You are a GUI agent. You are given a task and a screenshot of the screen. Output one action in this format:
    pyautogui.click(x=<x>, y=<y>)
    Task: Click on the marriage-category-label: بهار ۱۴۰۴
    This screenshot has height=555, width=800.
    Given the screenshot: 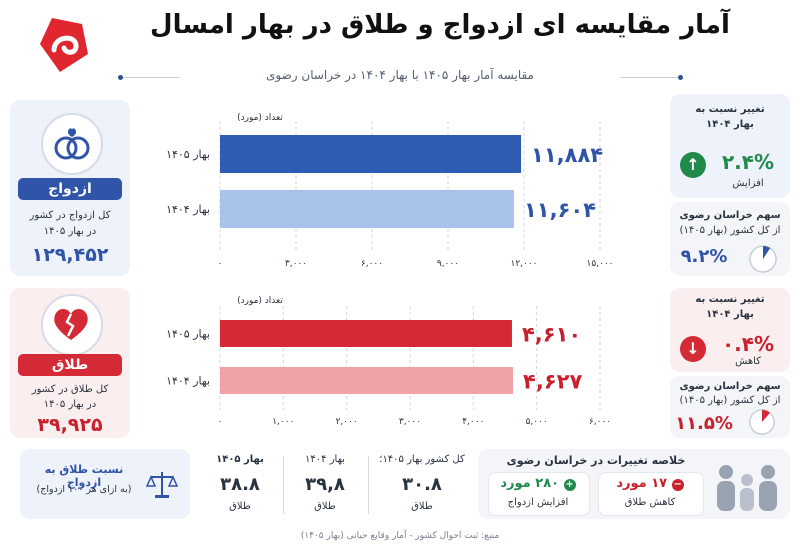 What is the action you would take?
    pyautogui.click(x=188, y=209)
    